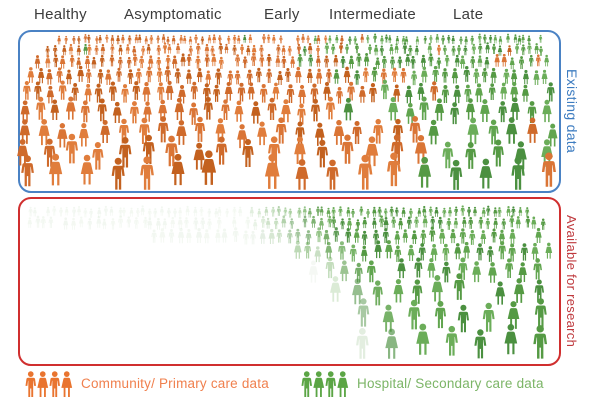  I want to click on existing-data-label: Existing data, so click(572, 111).